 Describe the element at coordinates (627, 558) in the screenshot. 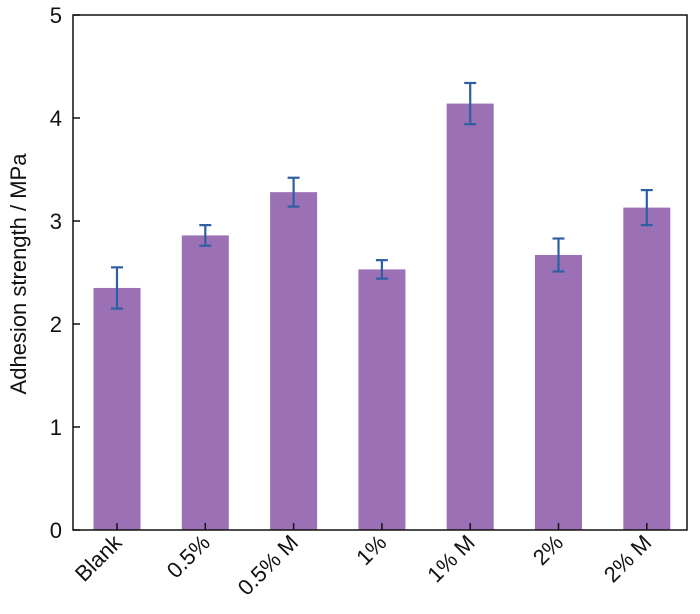

I see `x-tick-label: 2% M` at that location.